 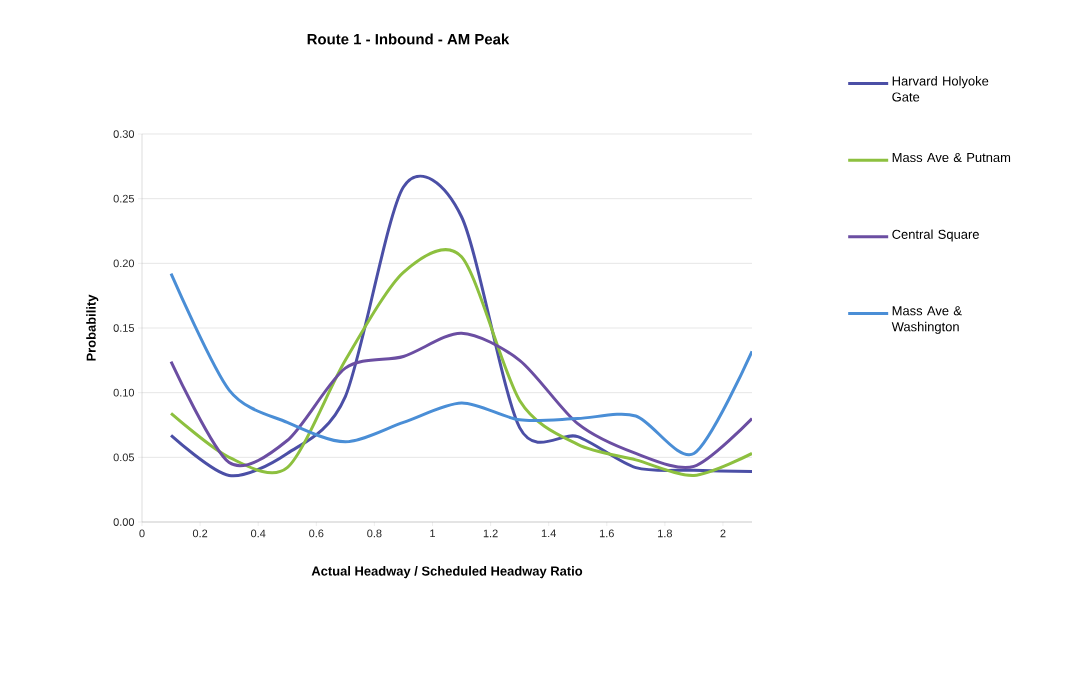 What do you see at coordinates (951, 157) in the screenshot?
I see `legend-label: Mass Ave & Putnam` at bounding box center [951, 157].